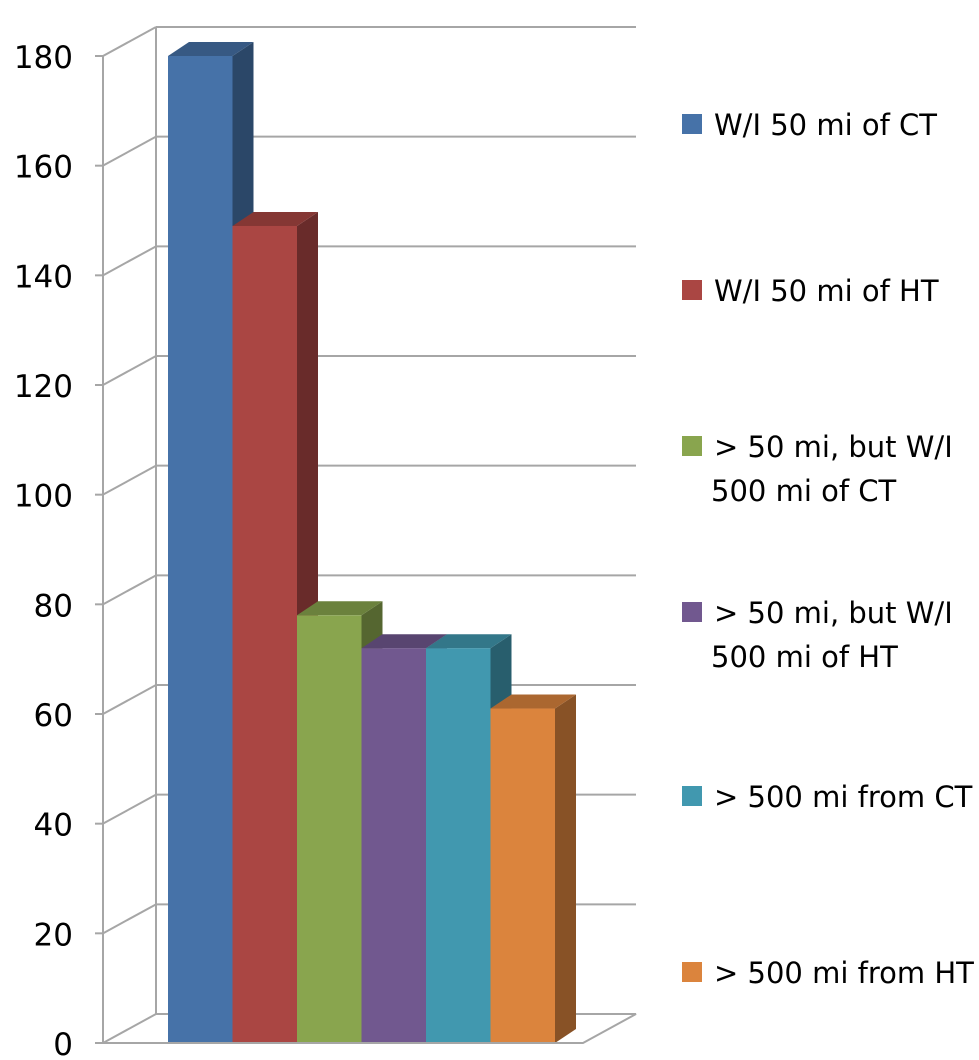 The image size is (979, 1060). I want to click on legend-label: W/I 50 mi of HT, so click(826, 291).